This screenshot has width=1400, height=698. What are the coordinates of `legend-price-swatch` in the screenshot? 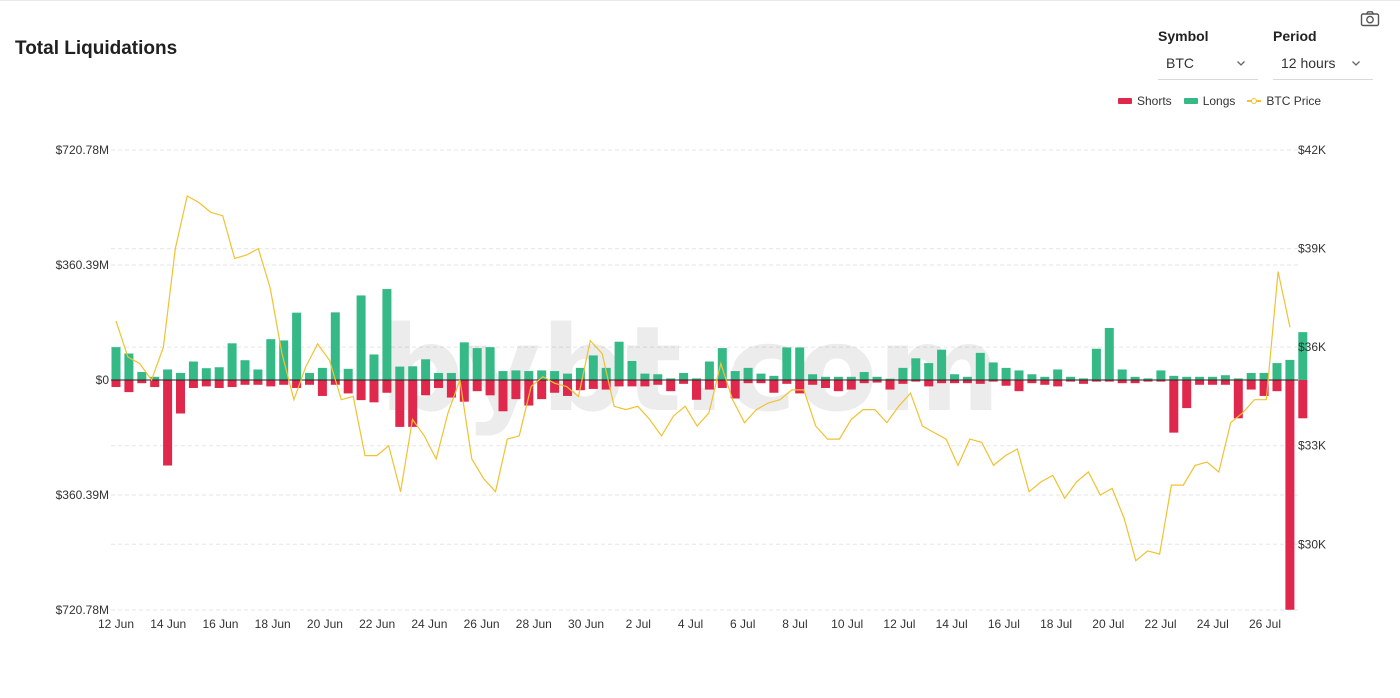 It's located at (1254, 101).